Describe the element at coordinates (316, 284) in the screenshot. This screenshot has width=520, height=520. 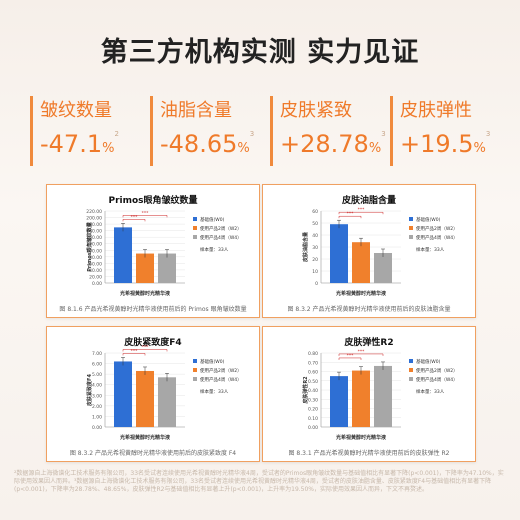
I see `y-tick-label: 0` at that location.